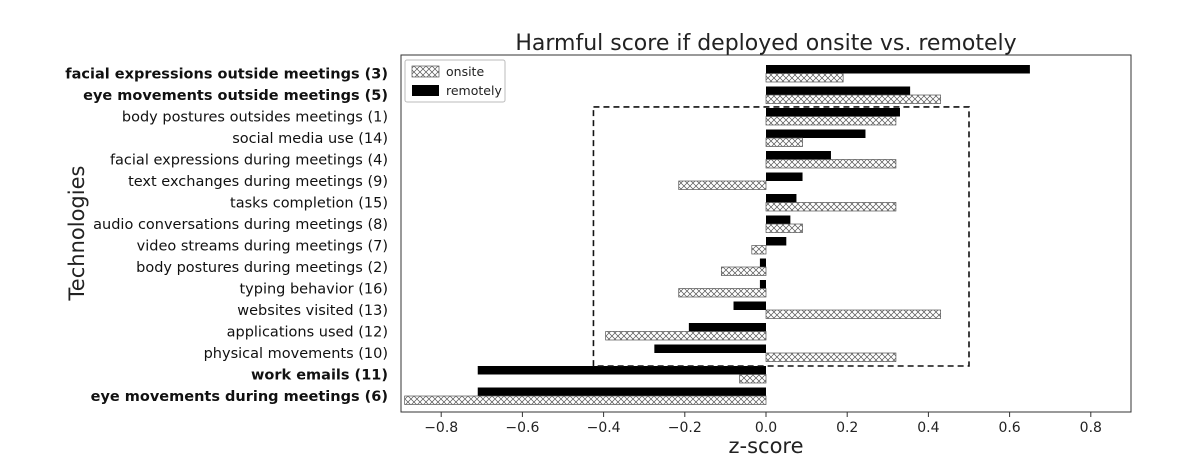 The height and width of the screenshot is (472, 1200). Describe the element at coordinates (262, 268) in the screenshot. I see `y-tick-label-body-postures-during-meetings-2: body postures during meetings (2)` at that location.